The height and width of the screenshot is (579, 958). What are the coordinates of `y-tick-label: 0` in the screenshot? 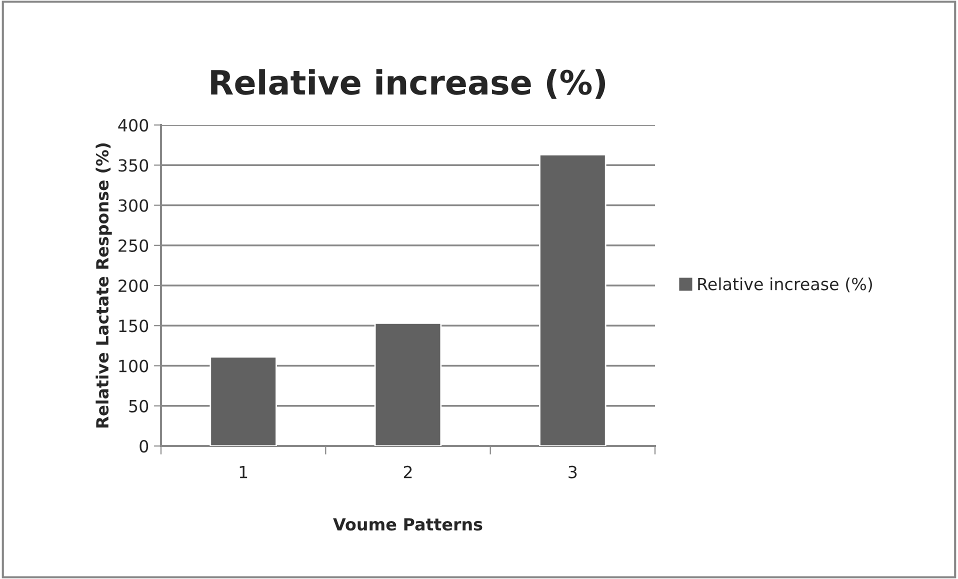 It's located at (144, 446).